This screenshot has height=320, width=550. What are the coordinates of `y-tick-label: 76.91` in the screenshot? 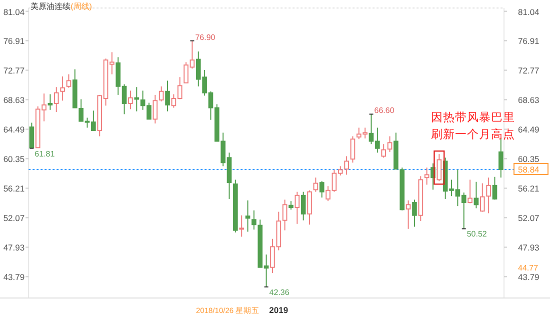 It's located at (14, 41).